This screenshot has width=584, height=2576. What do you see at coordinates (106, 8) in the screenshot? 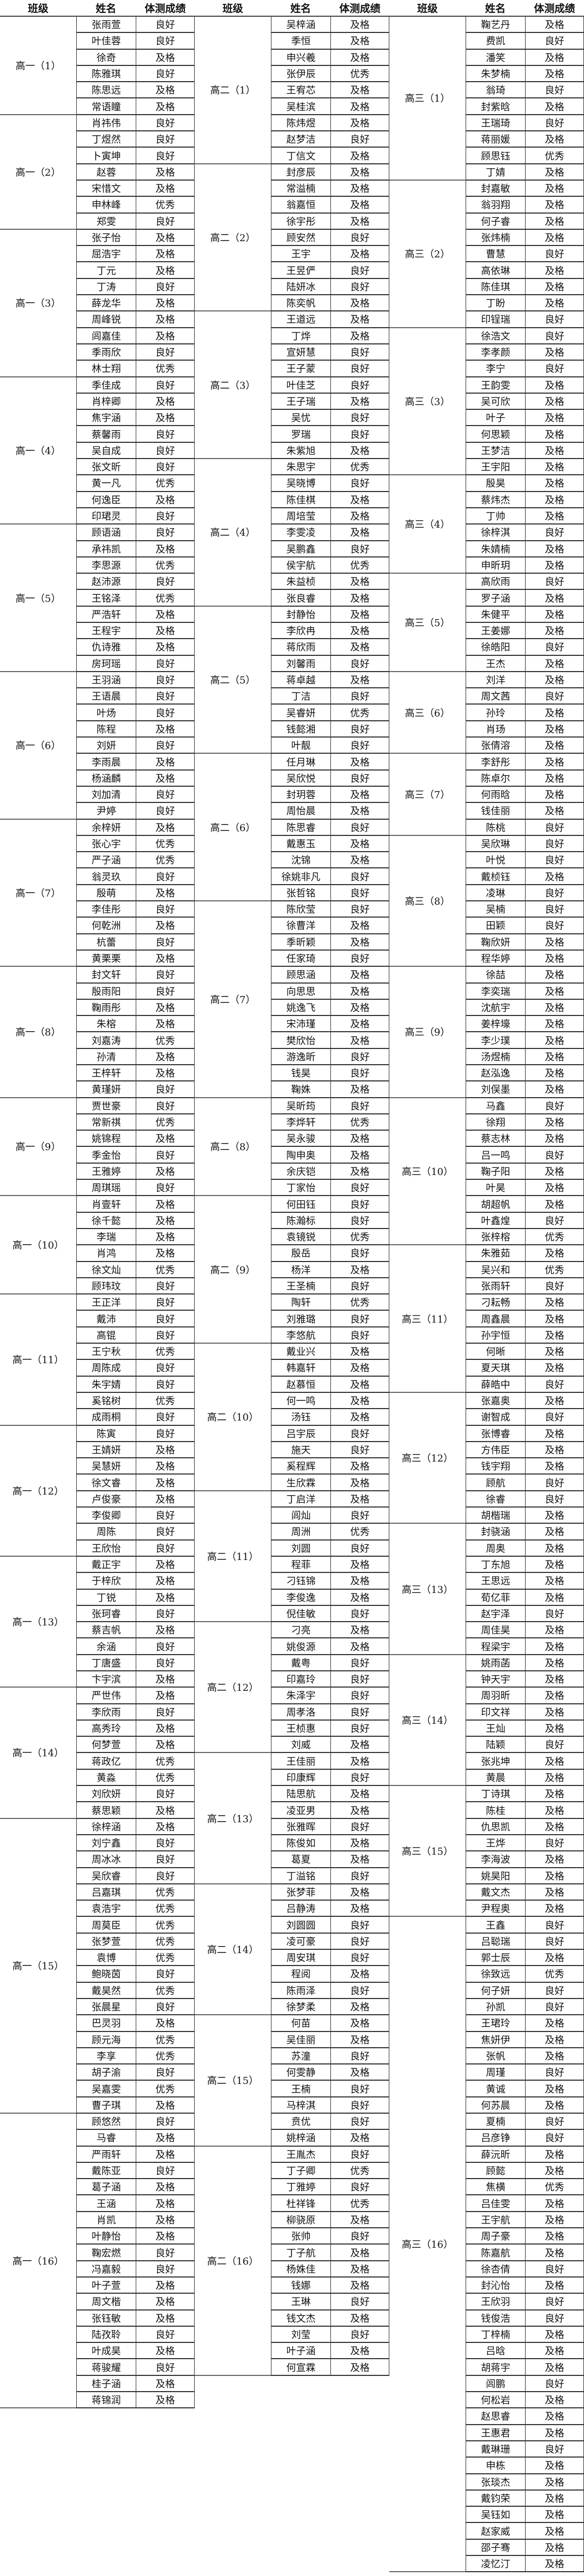
I see `header-name: 姓名` at bounding box center [106, 8].